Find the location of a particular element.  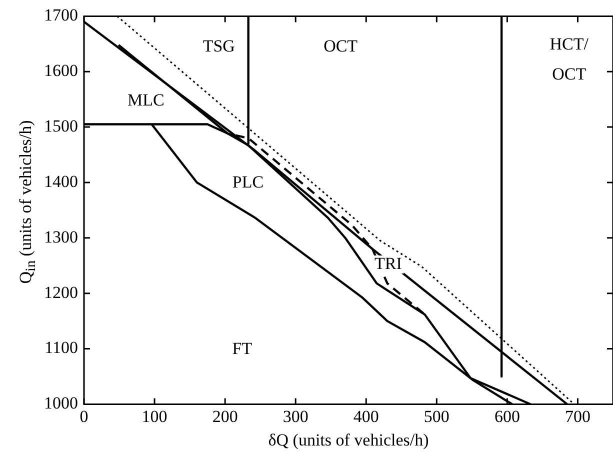

annotation: HCT/ is located at coordinates (569, 44).